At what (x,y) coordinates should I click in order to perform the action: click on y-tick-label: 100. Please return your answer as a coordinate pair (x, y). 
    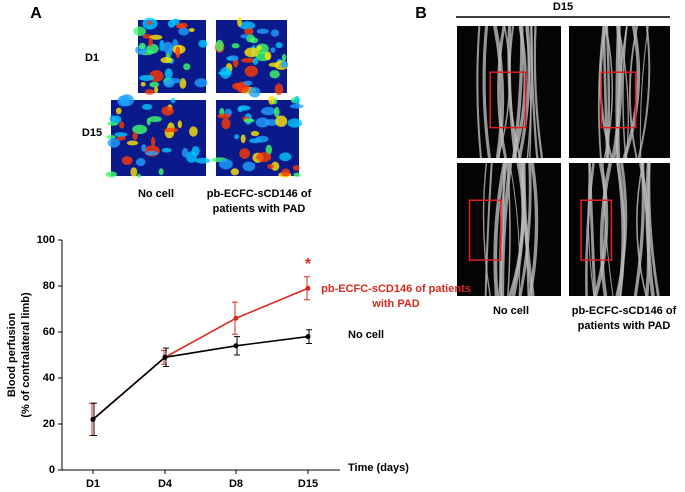
    Looking at the image, I should click on (46, 240).